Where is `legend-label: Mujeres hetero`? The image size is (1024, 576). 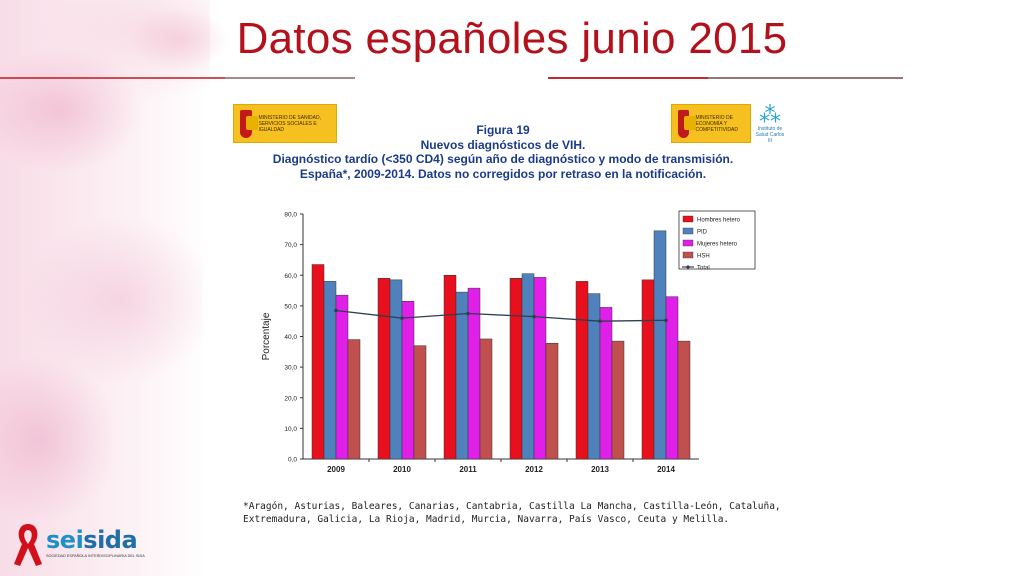
legend-label: Mujeres hetero is located at coordinates (717, 245).